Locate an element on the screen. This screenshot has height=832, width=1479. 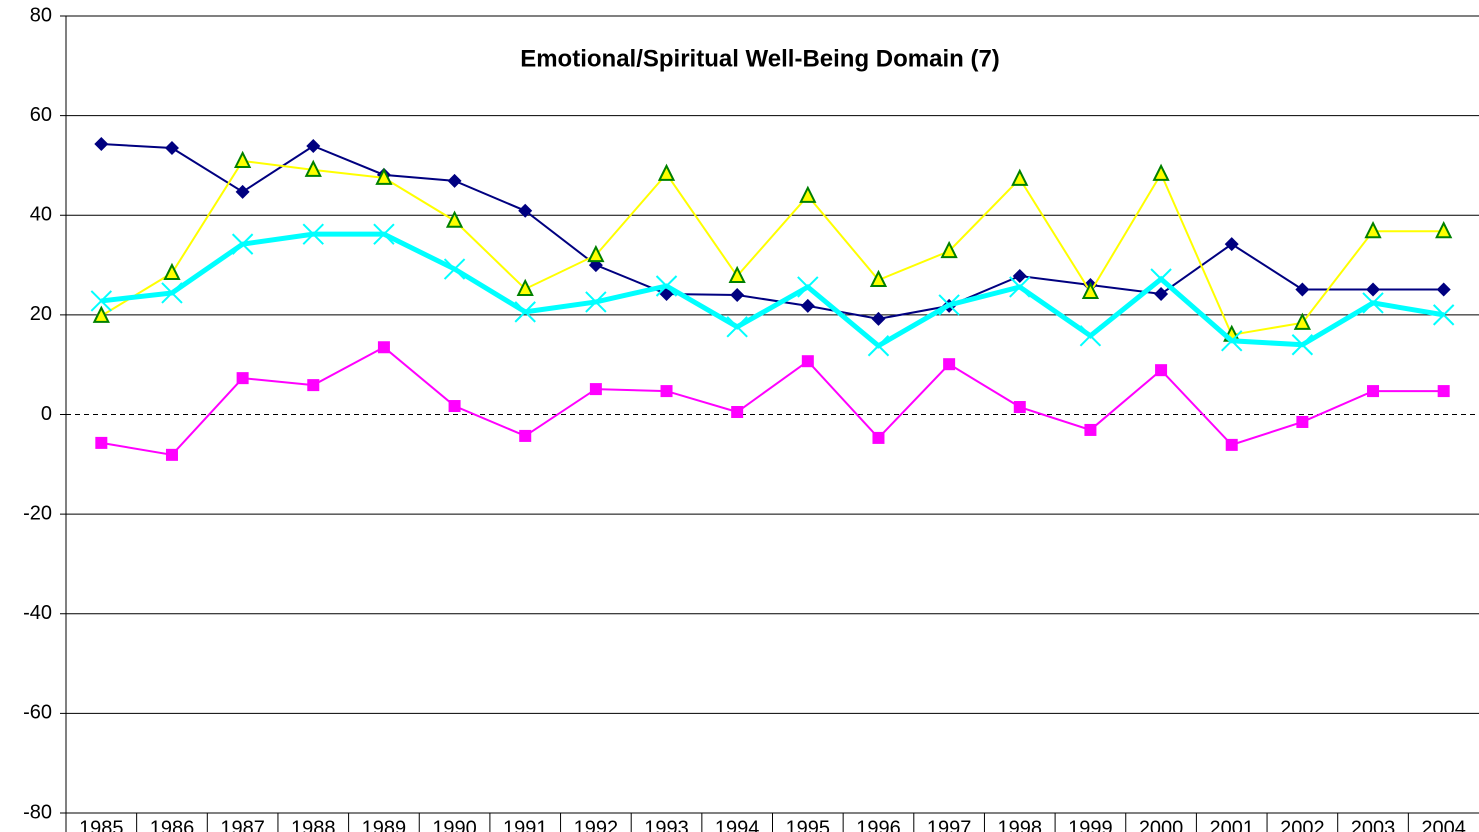
y-tick-label: 60 is located at coordinates (41, 115).